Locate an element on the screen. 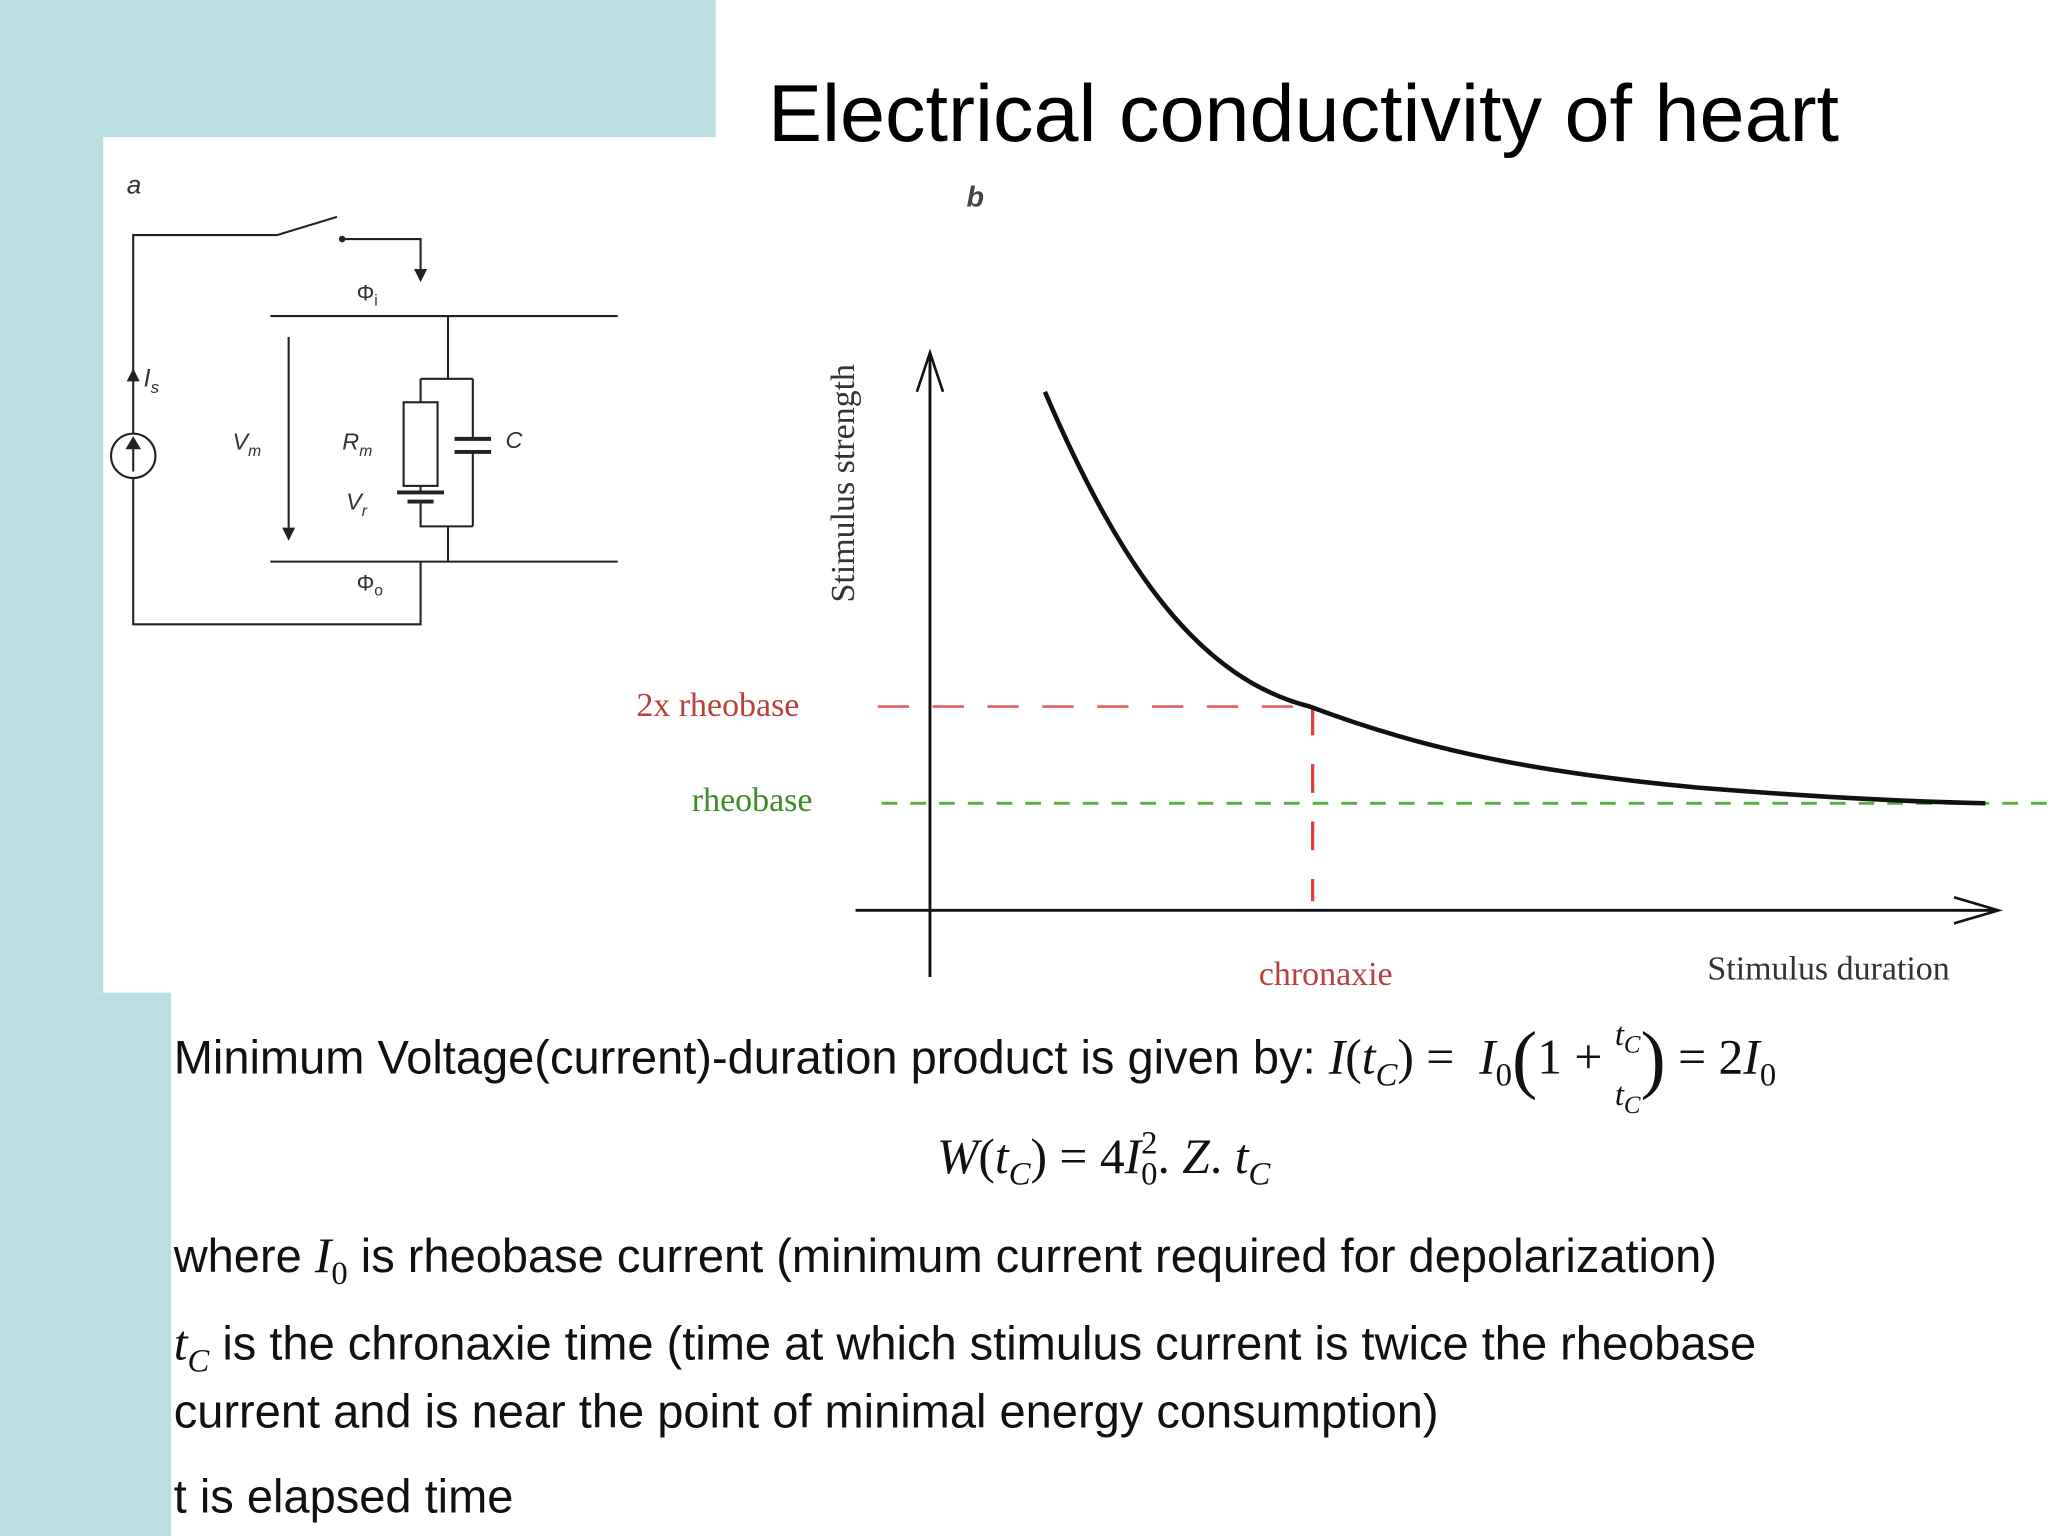  y-axis-arrow is located at coordinates (930, 370).